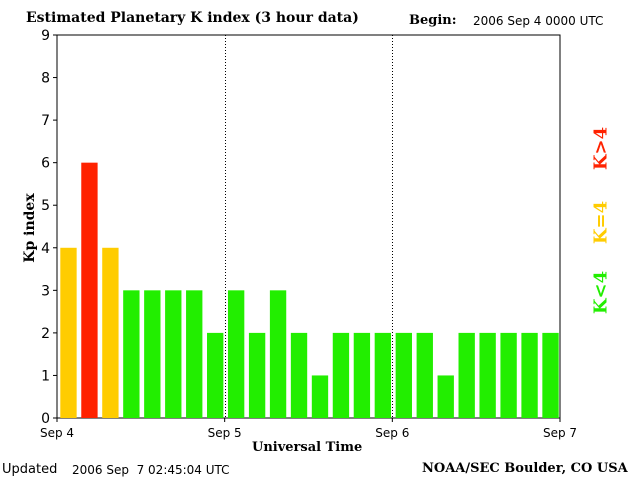  I want to click on updated-value: 2006 Sep 7 02:45:04 UTC, so click(151, 470).